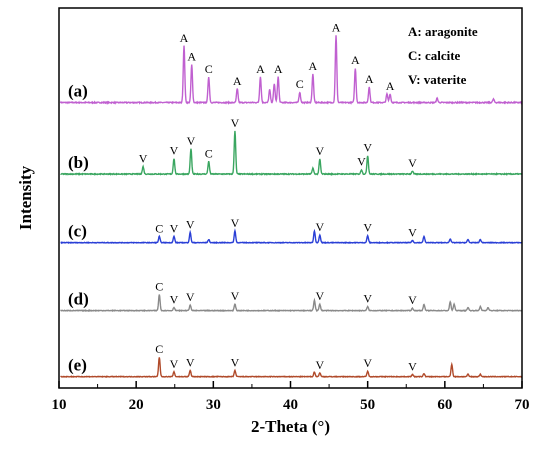  What do you see at coordinates (59, 405) in the screenshot?
I see `x-tick-label: 10` at bounding box center [59, 405].